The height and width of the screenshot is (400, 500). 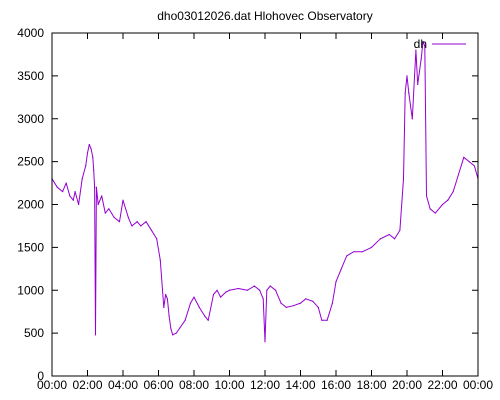 I want to click on y-tick-label: 3000, so click(x=30, y=119).